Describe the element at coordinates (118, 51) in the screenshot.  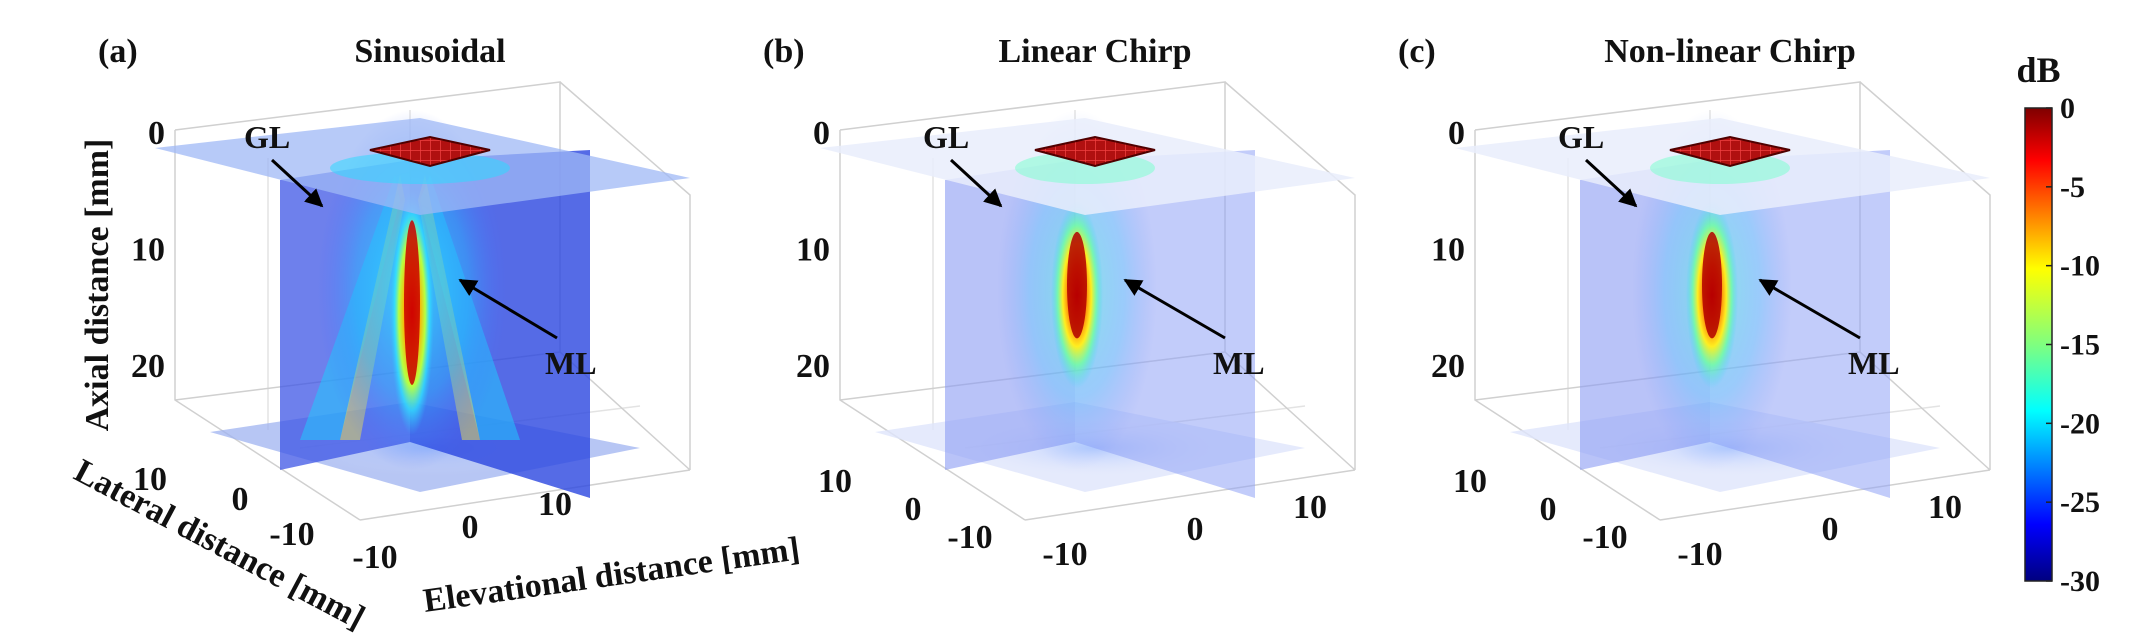
I see `panel-label: (a)` at that location.